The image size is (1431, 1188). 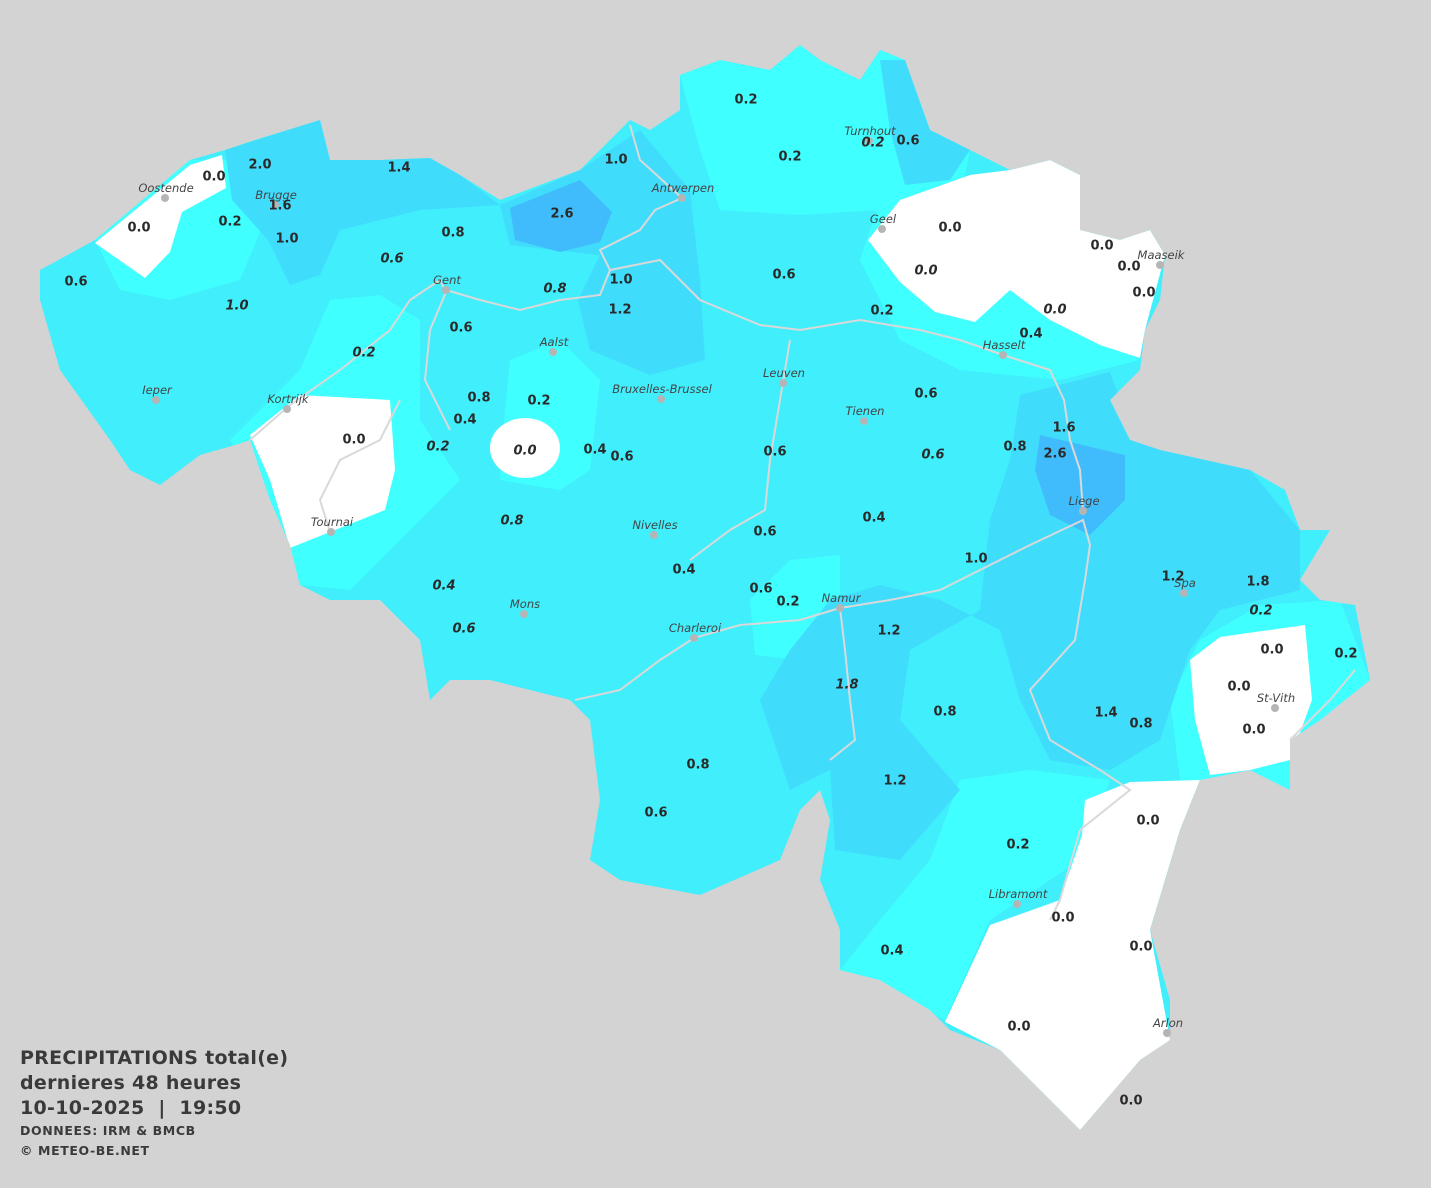 I want to click on city-label: St-Vith, so click(x=1276, y=698).